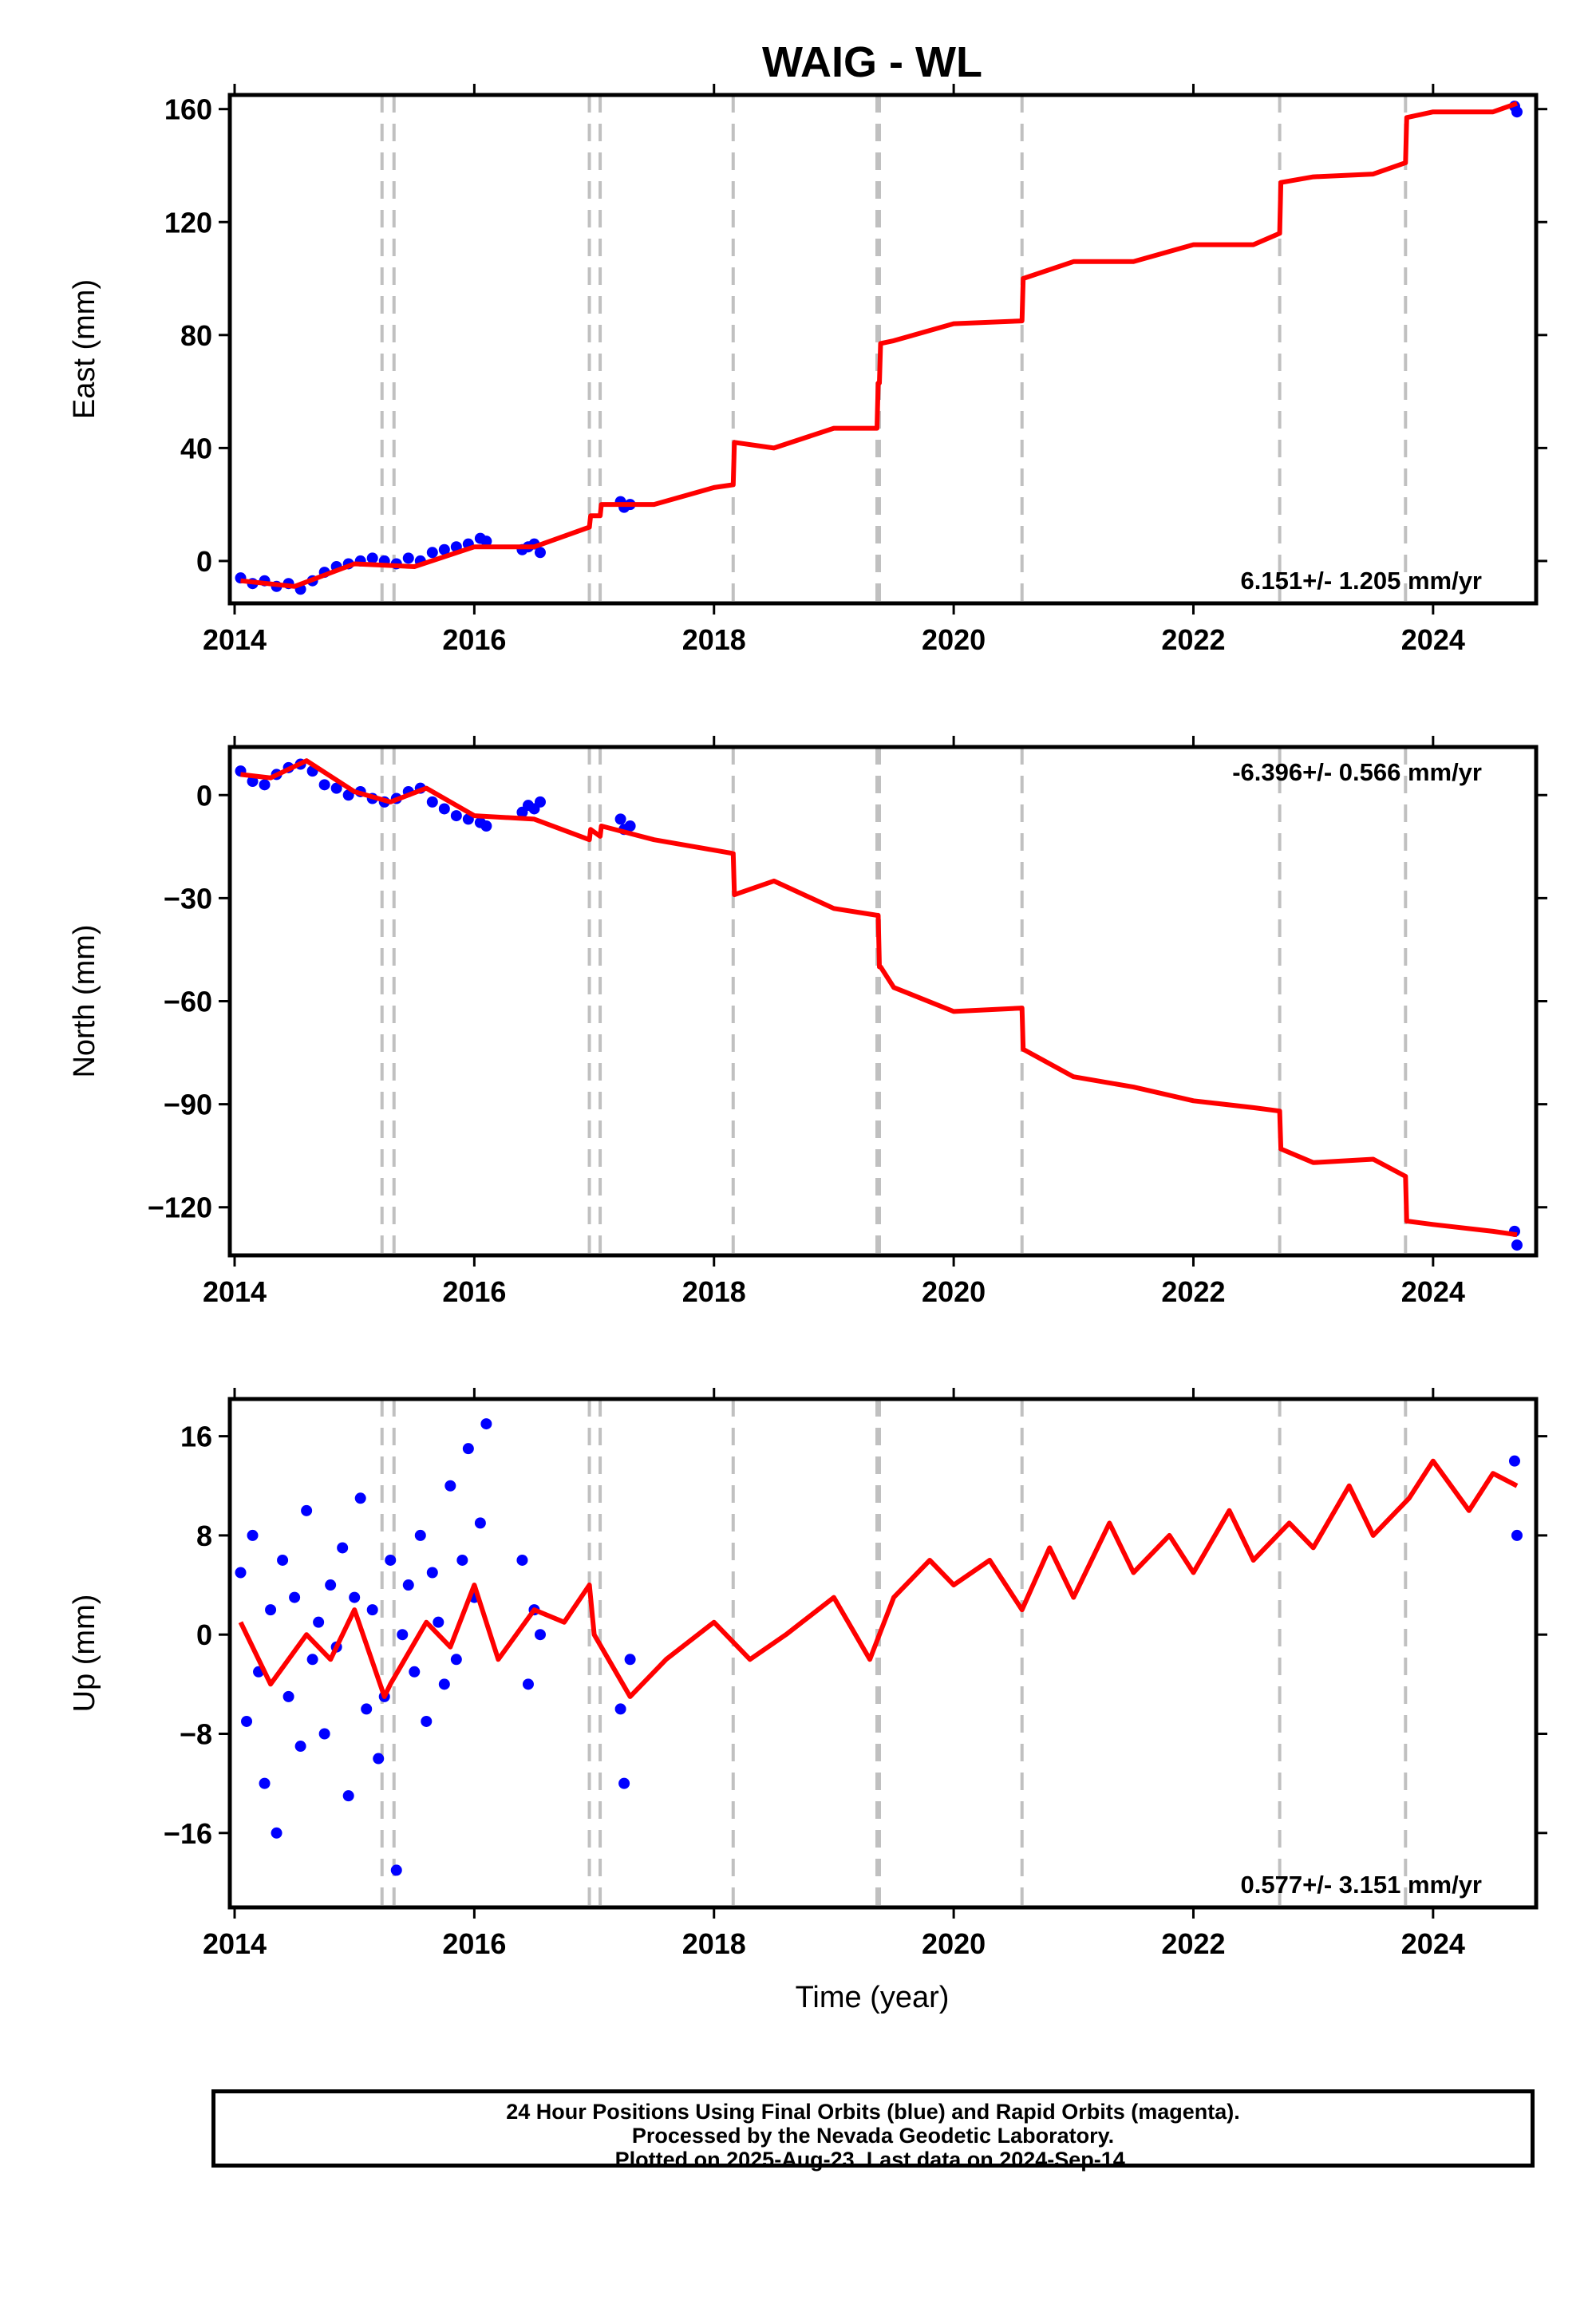 The image size is (1596, 2316). I want to click on y-axis-label: North (mm), so click(84, 1001).